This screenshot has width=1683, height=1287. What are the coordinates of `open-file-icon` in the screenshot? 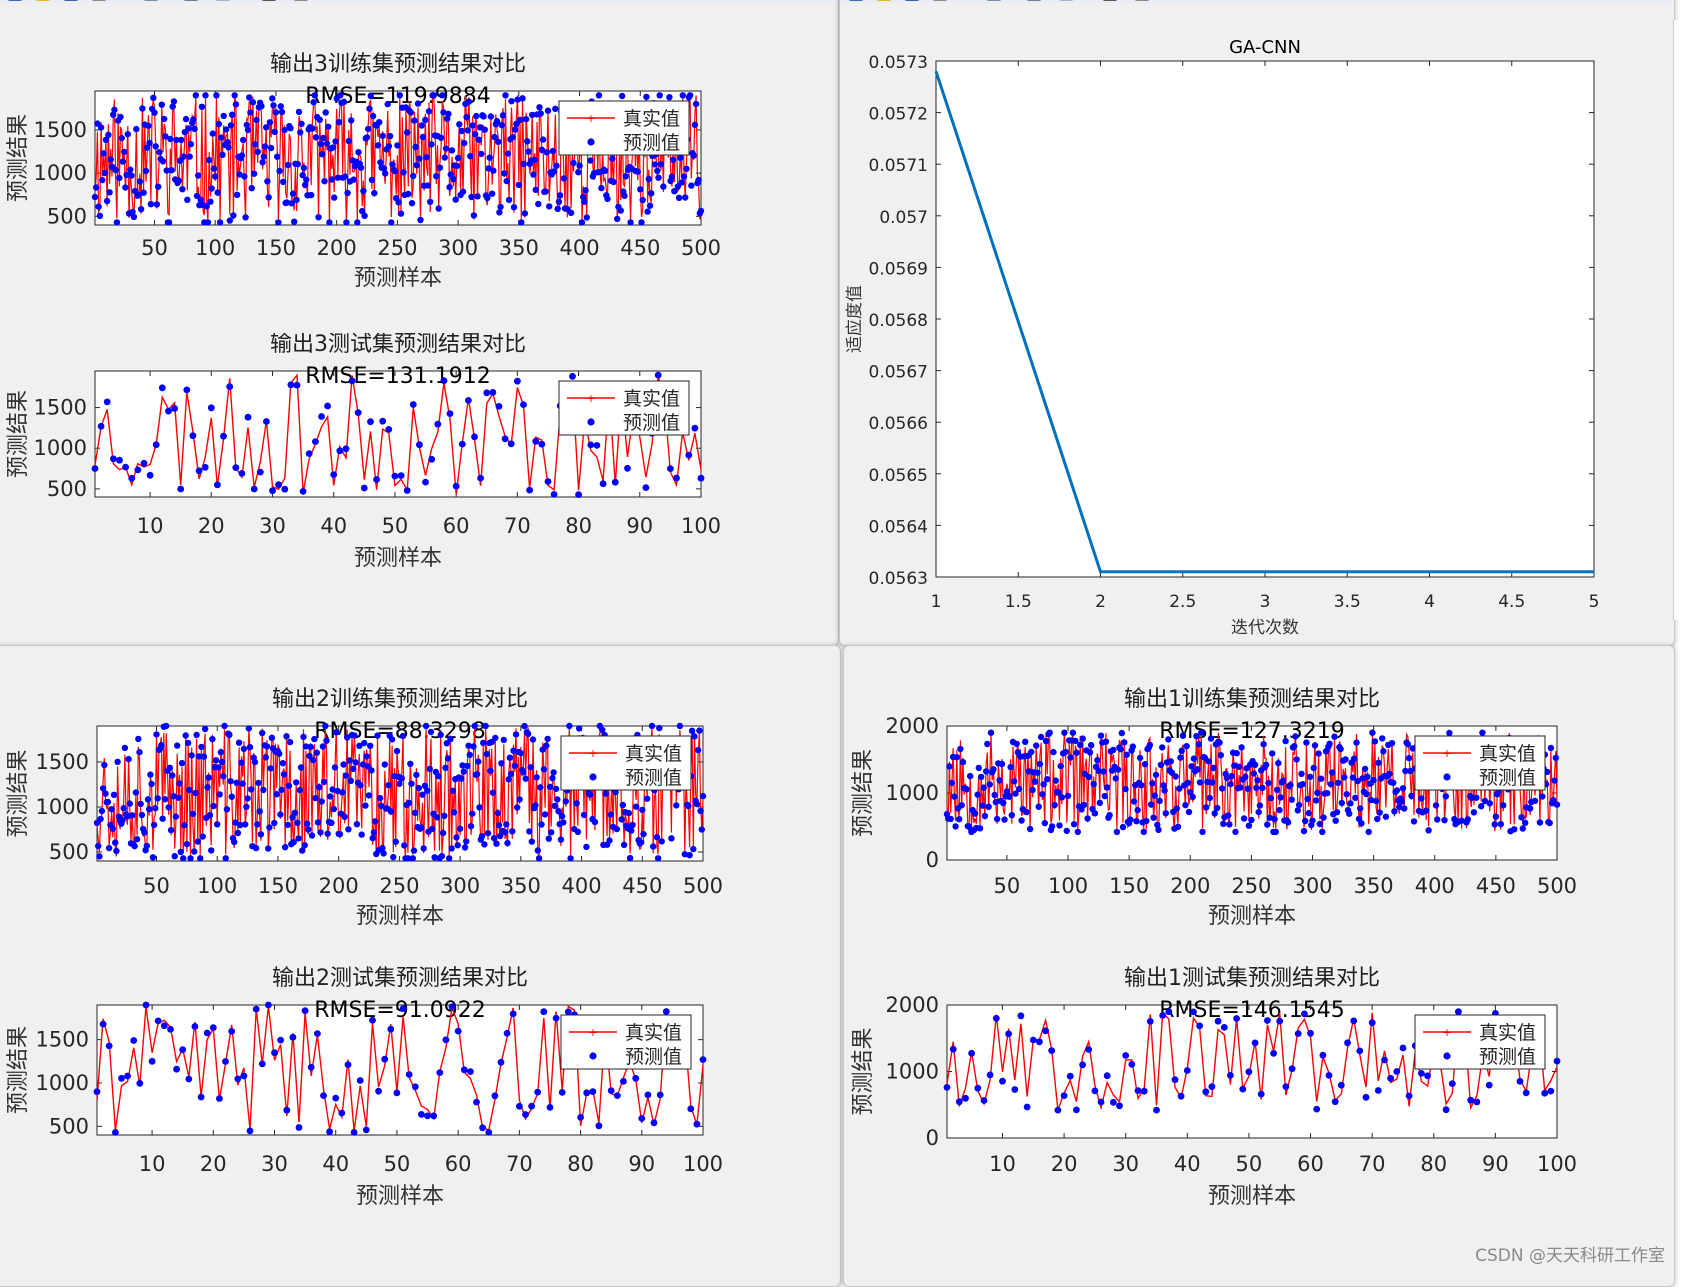 It's located at (43, 0).